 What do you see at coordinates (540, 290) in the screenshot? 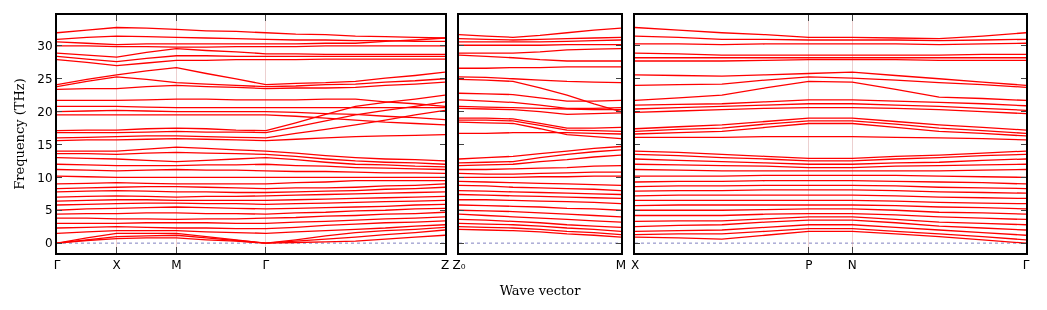
I see `x-axis-title: Wave vector` at bounding box center [540, 290].